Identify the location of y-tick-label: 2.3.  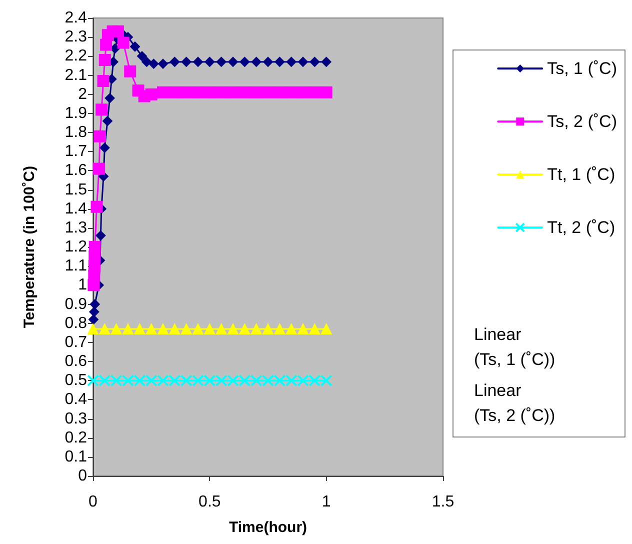
(76, 37).